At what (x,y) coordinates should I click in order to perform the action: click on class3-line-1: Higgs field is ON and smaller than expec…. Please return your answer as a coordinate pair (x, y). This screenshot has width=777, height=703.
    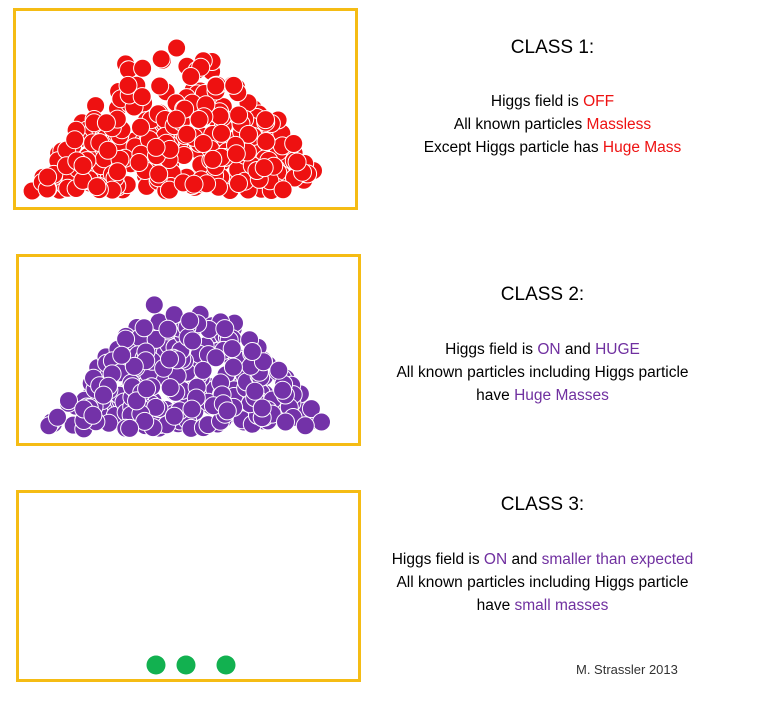
    Looking at the image, I should click on (542, 559).